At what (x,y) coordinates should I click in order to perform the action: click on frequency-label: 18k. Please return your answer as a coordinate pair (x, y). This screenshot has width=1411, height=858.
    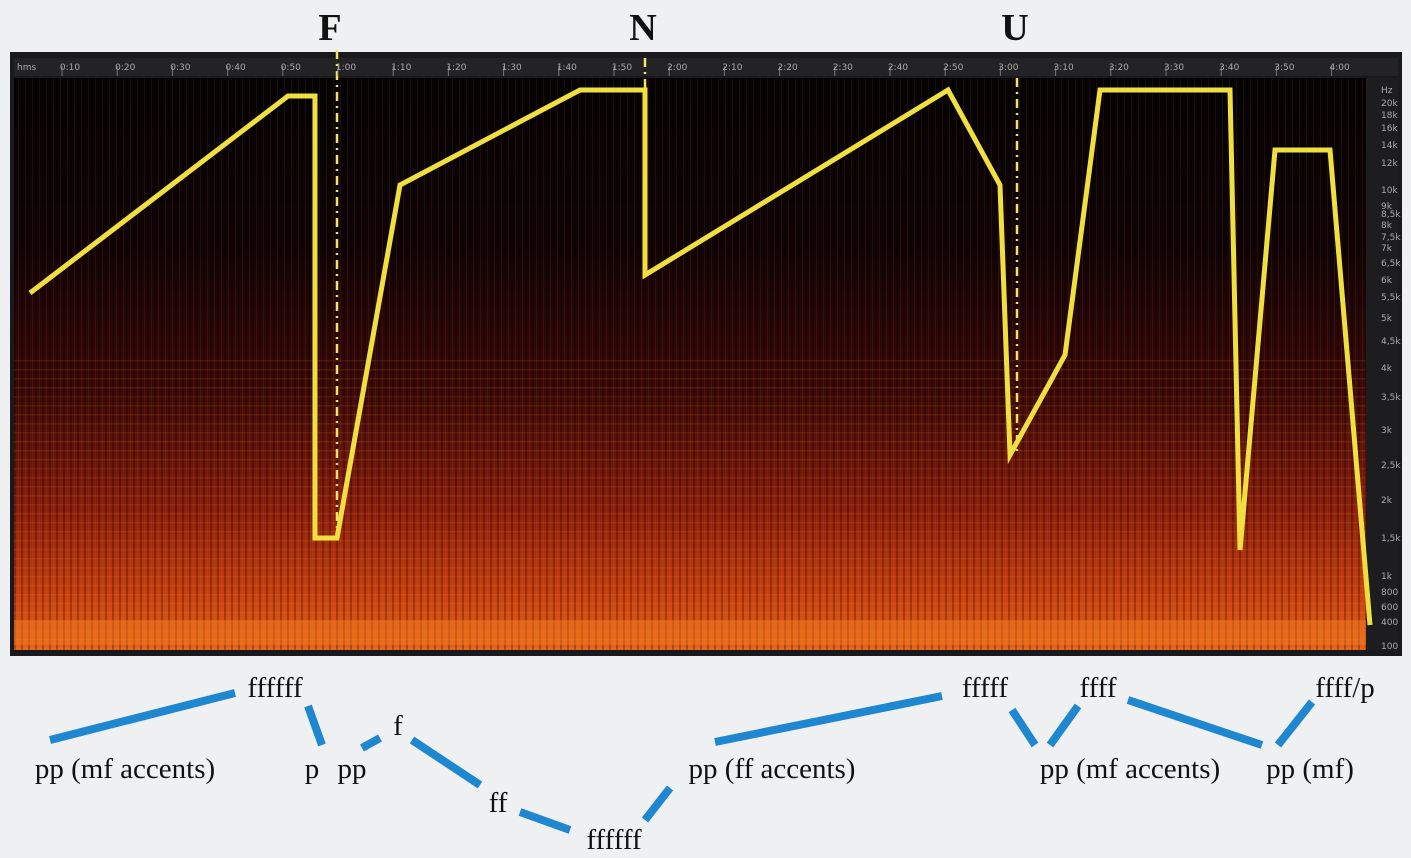
    Looking at the image, I should click on (1389, 116).